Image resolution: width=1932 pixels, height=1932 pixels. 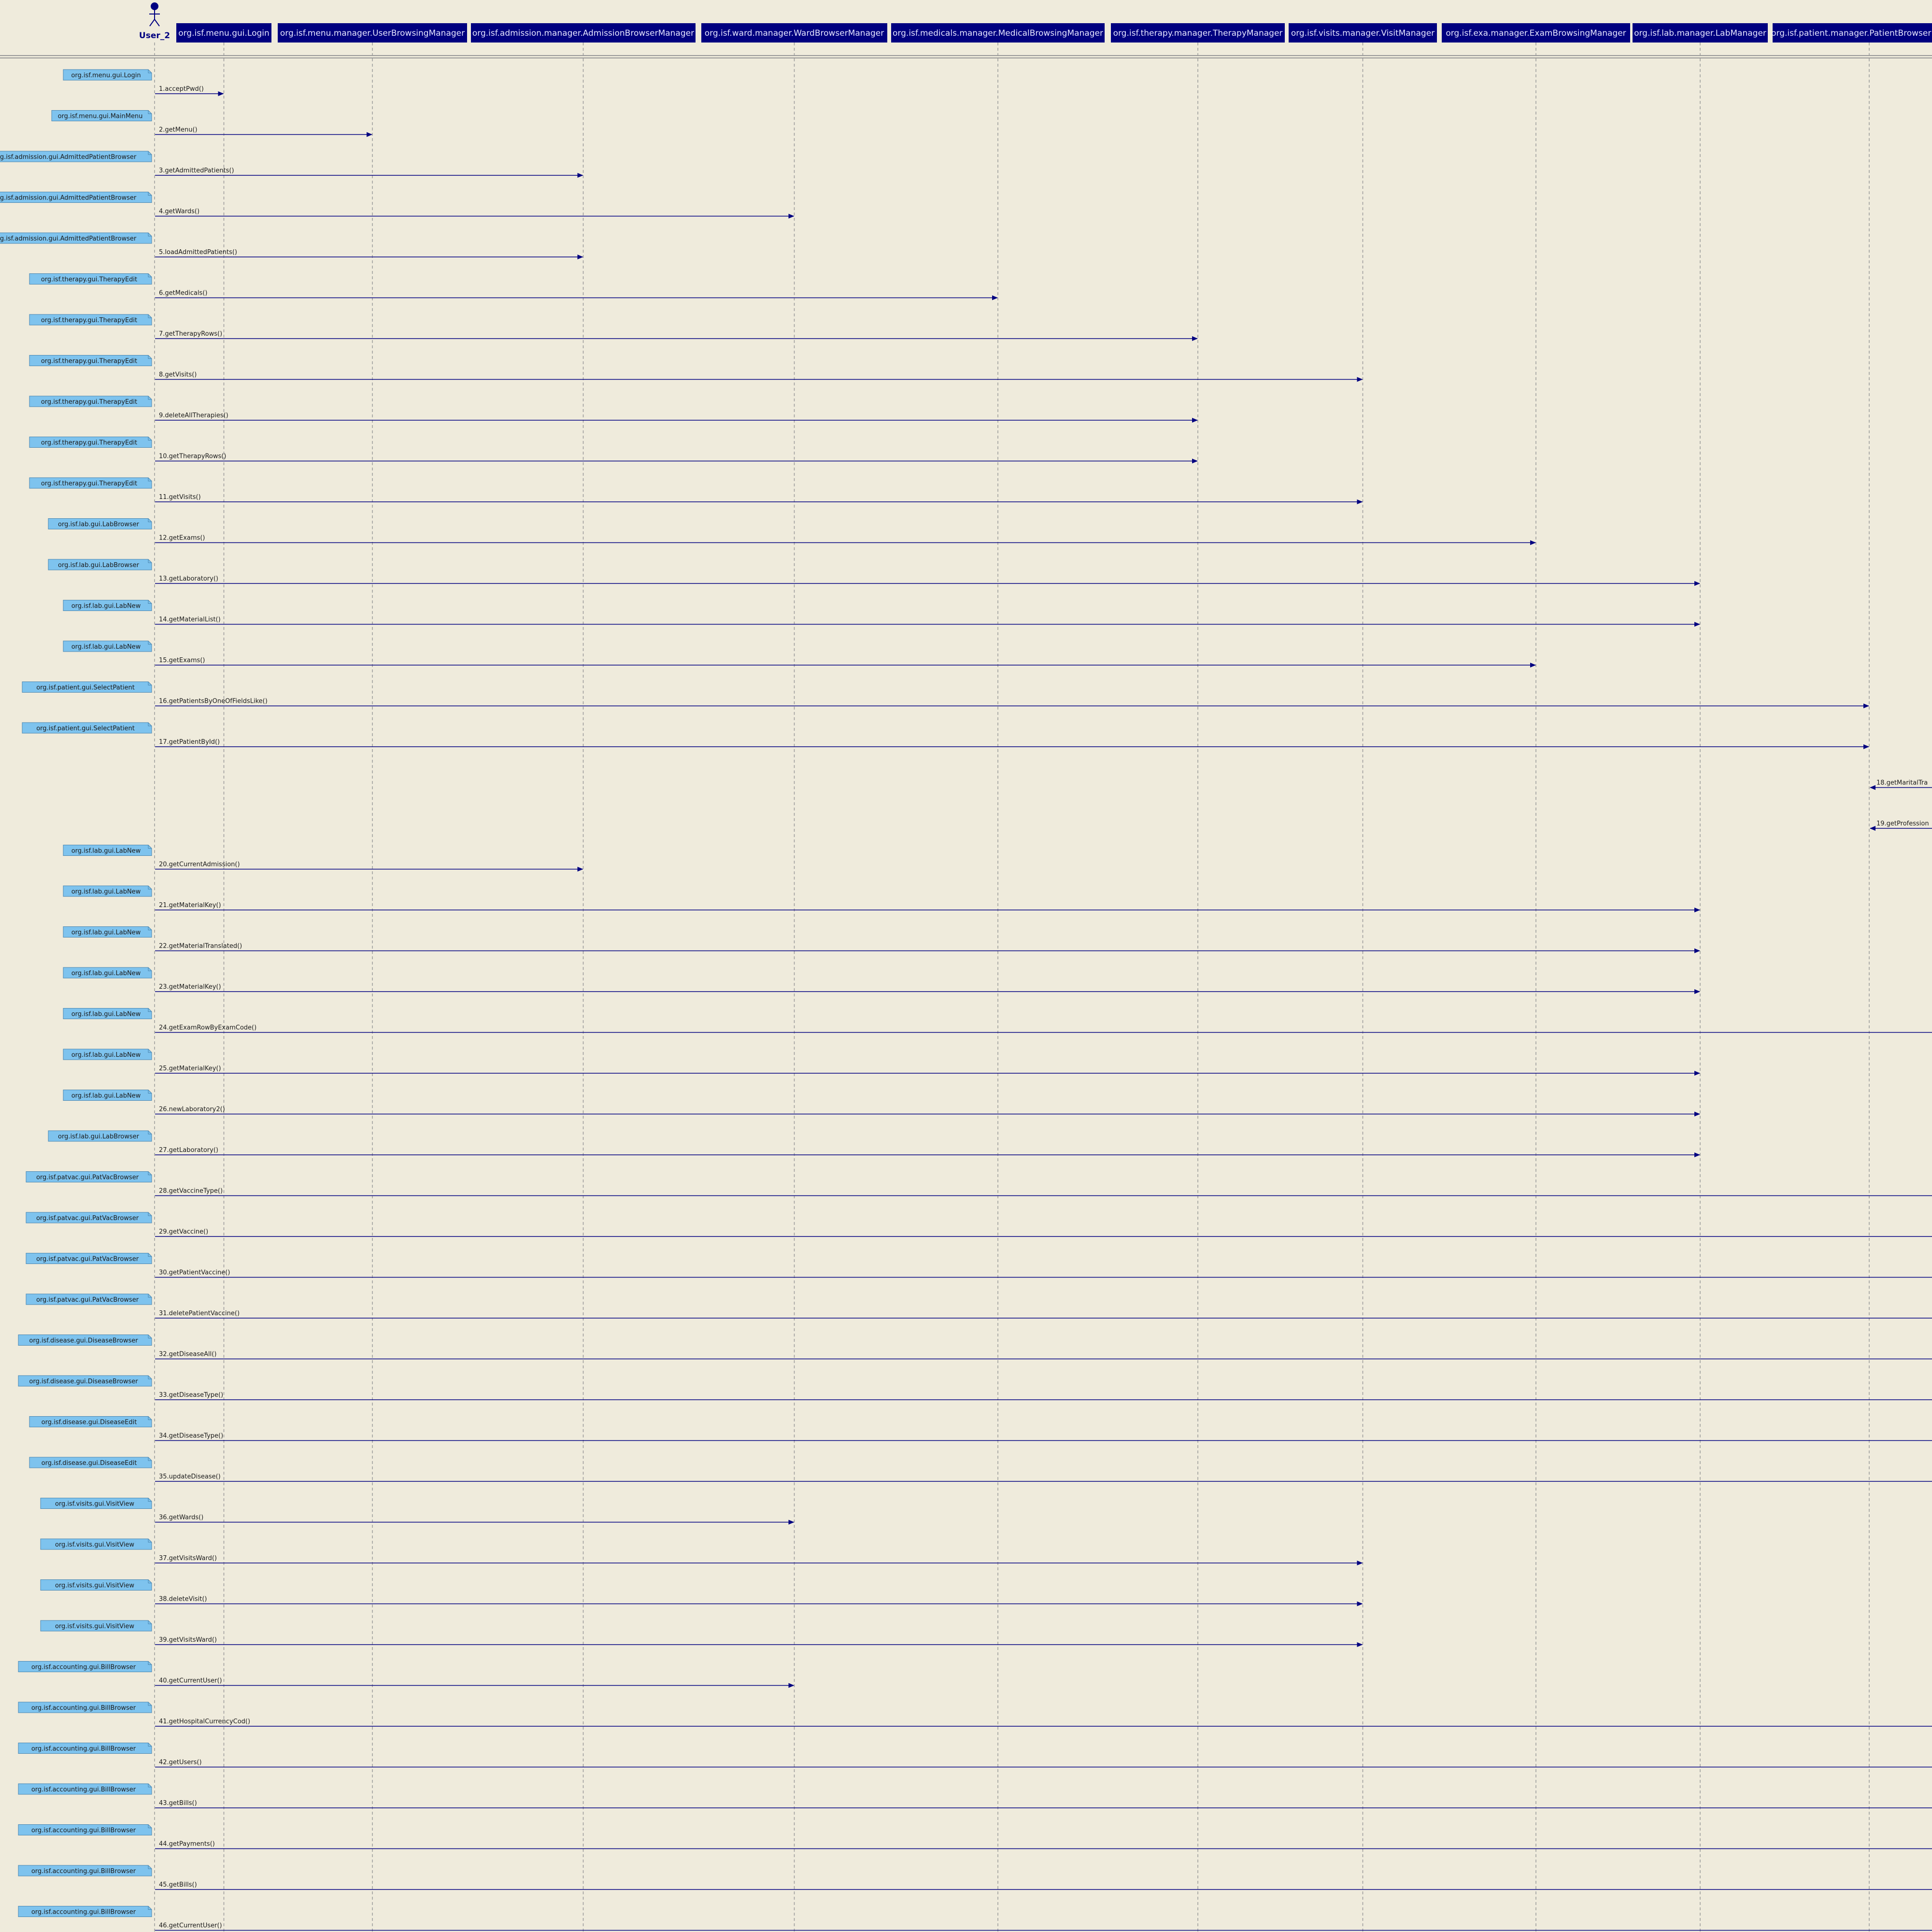 I want to click on participant: org.isf.therapy.manager.TherapyManager, so click(x=1198, y=33).